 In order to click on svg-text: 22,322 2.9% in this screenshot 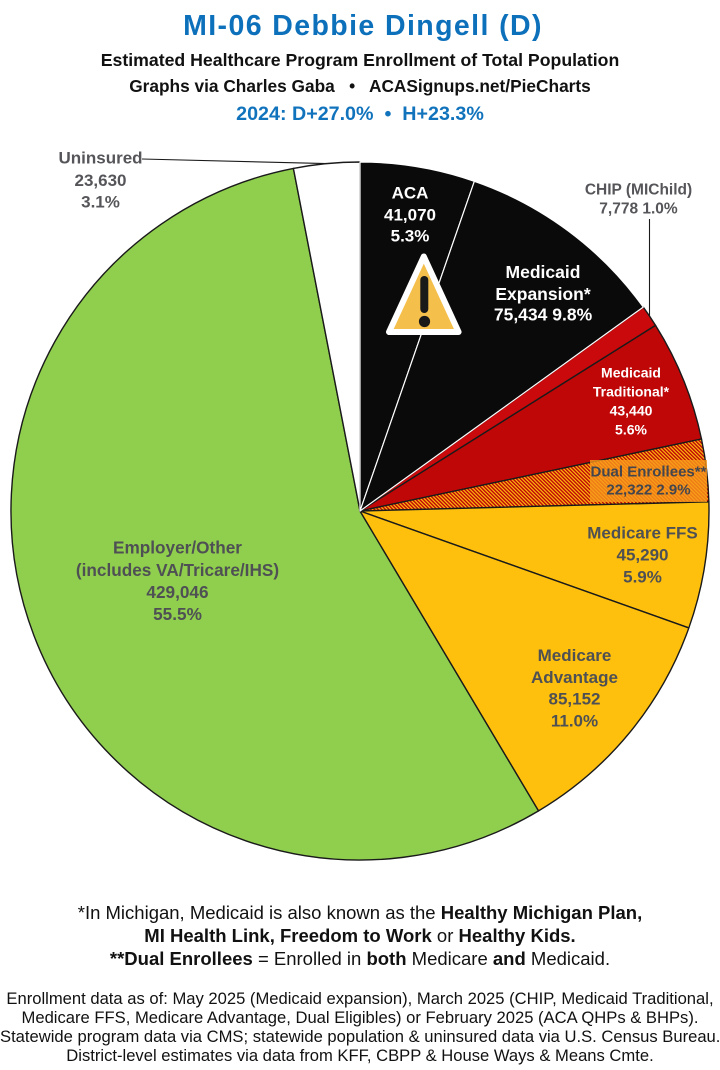, I will do `click(648, 490)`.